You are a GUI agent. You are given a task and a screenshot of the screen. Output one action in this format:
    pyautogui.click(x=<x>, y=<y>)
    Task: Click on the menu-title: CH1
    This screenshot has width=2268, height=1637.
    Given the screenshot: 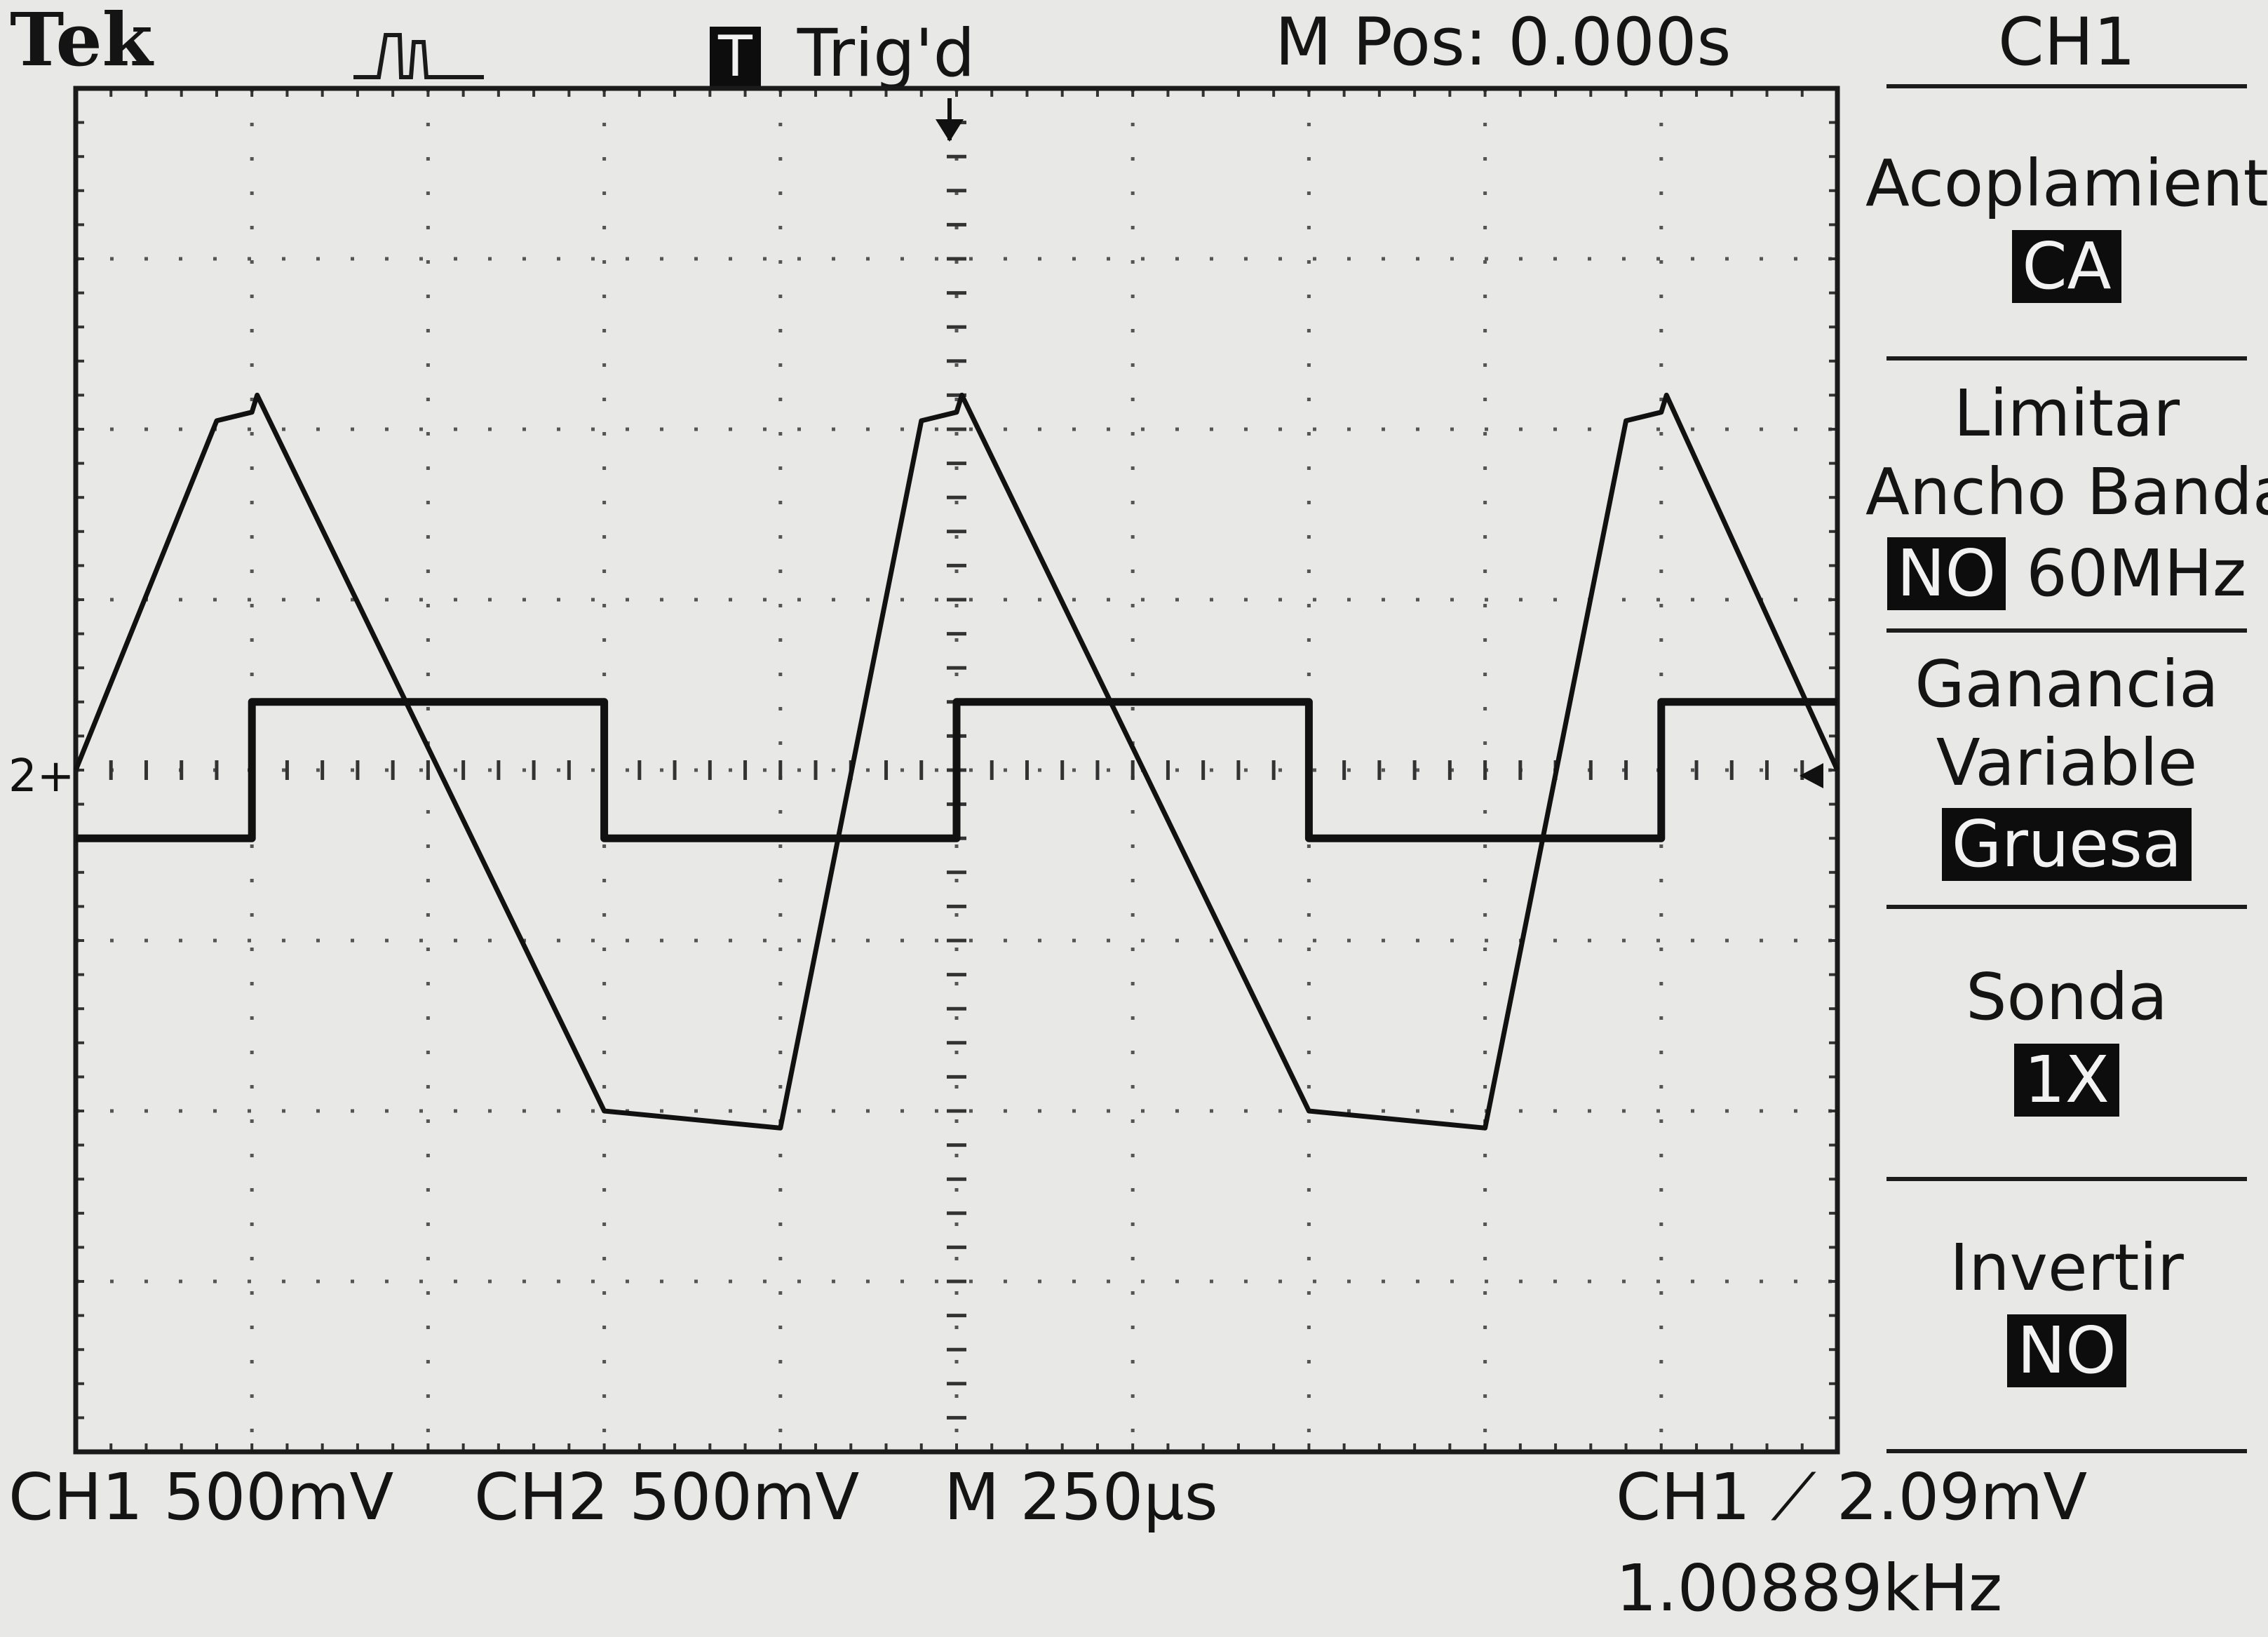 What is the action you would take?
    pyautogui.click(x=2066, y=42)
    